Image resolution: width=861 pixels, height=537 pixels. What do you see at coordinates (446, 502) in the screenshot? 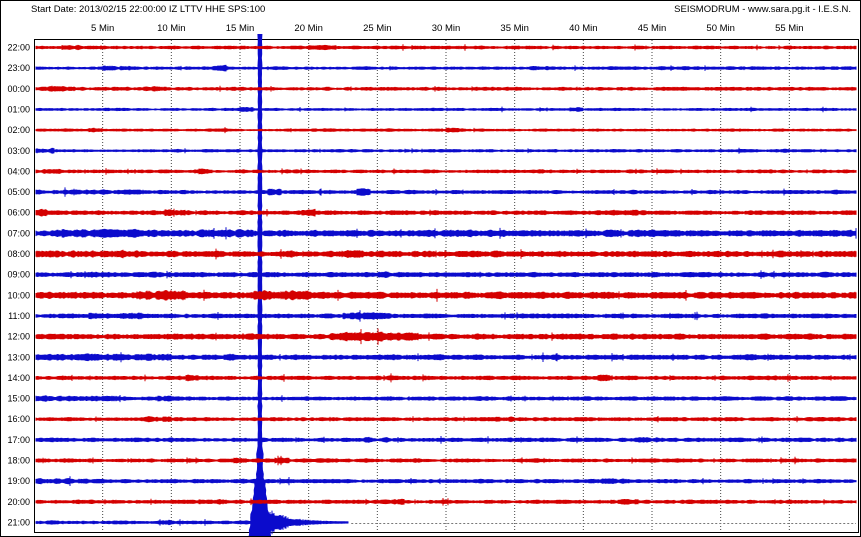
I see `trace-20:00` at bounding box center [446, 502].